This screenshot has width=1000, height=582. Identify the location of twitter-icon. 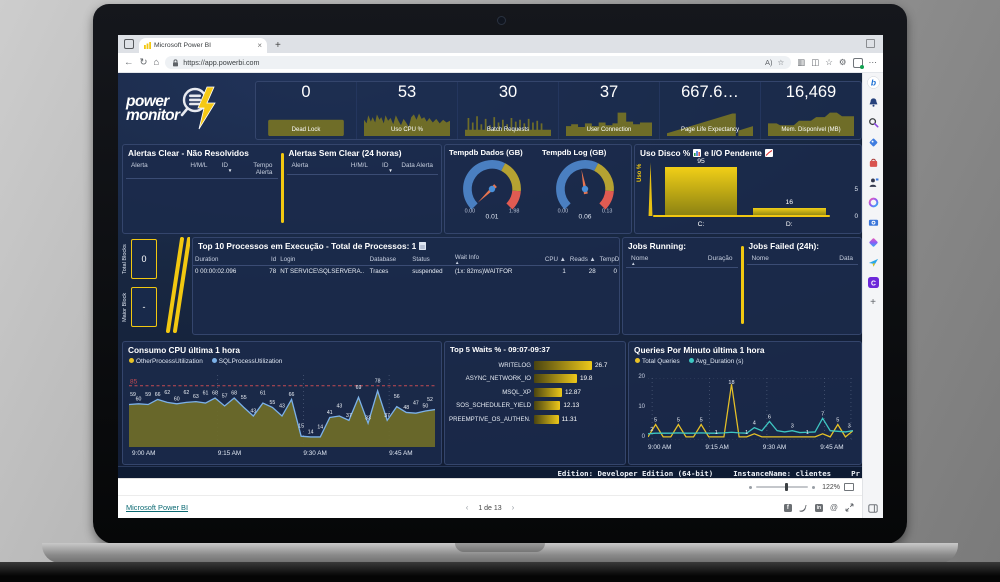
(803, 508).